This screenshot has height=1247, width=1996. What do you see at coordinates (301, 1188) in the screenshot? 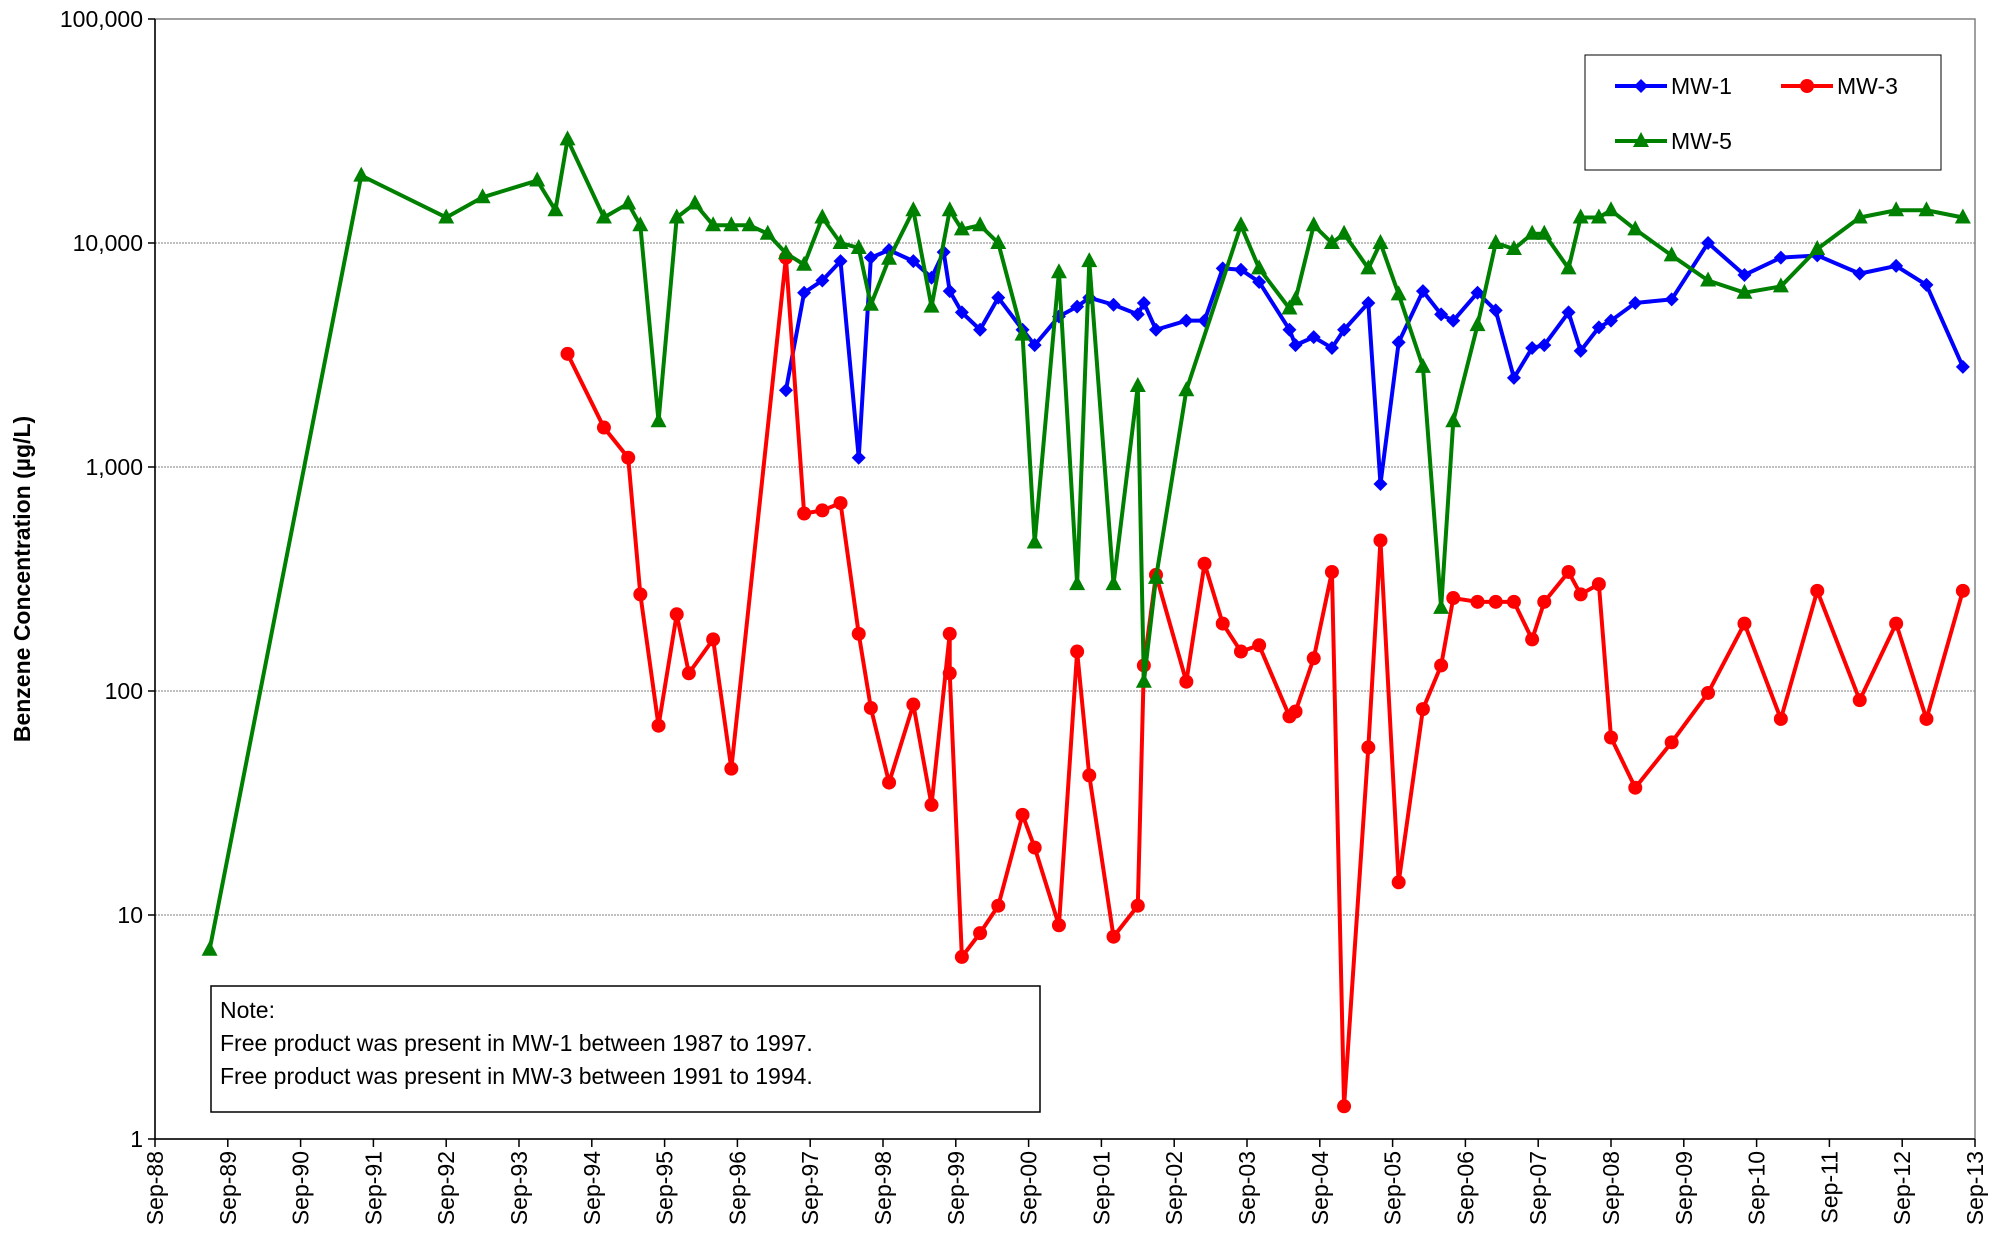
I see `x-tick-label: Sep-90` at bounding box center [301, 1188].